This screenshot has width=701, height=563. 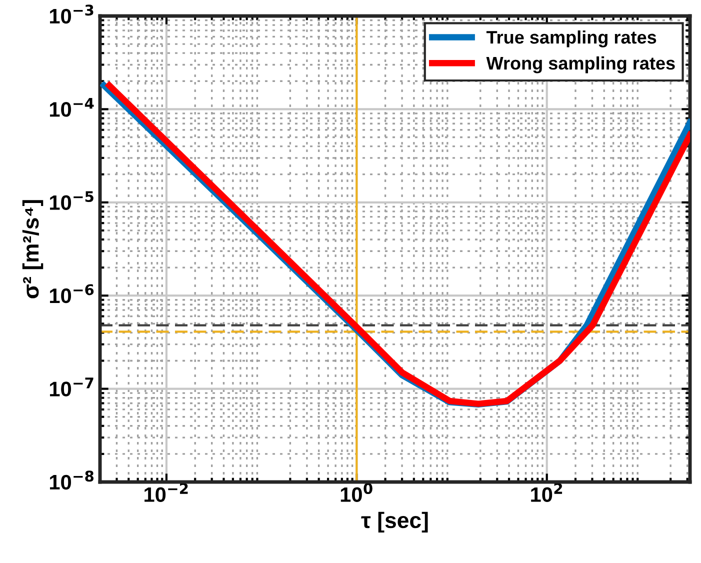 I want to click on y-tick-label: 10$^{−5}$, so click(x=72, y=200).